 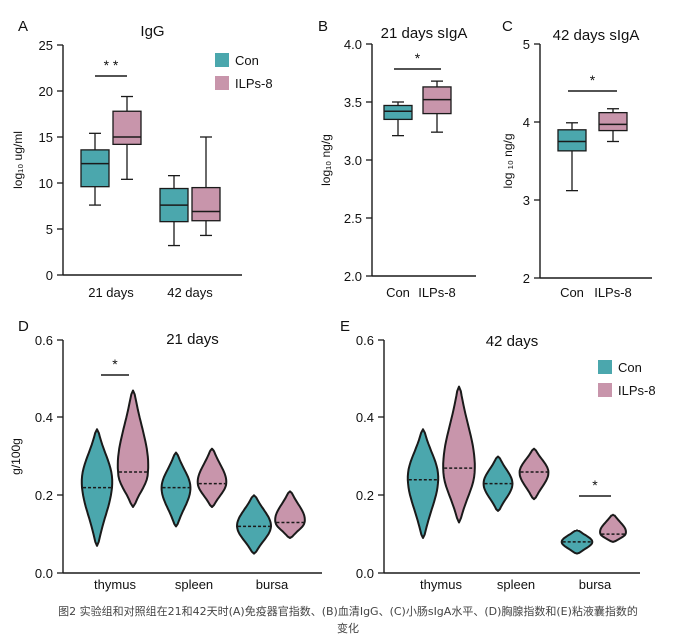 What do you see at coordinates (507, 26) in the screenshot?
I see `panel-letter-c: C` at bounding box center [507, 26].